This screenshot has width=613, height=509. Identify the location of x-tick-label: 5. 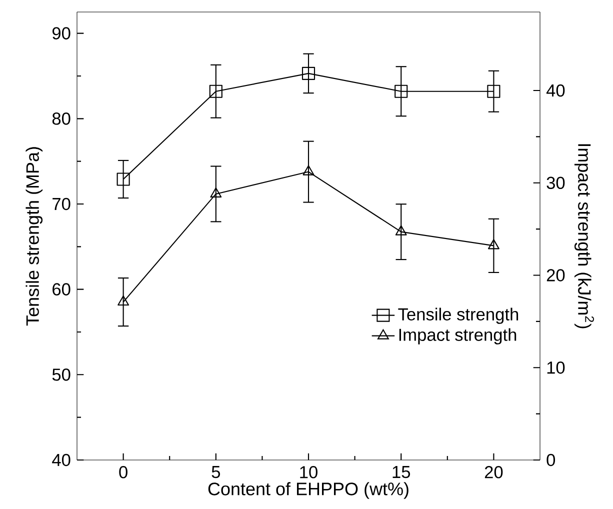
(216, 472).